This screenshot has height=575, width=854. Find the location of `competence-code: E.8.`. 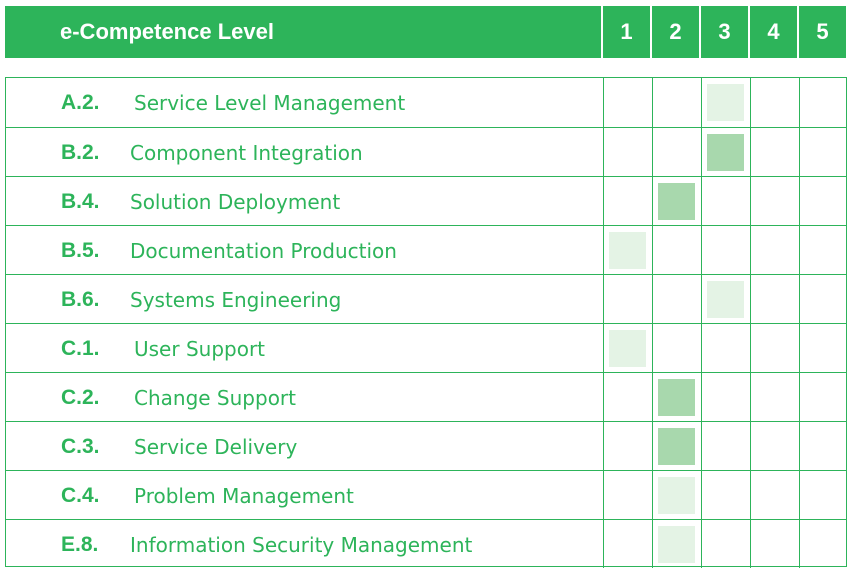

competence-code: E.8. is located at coordinates (80, 544).